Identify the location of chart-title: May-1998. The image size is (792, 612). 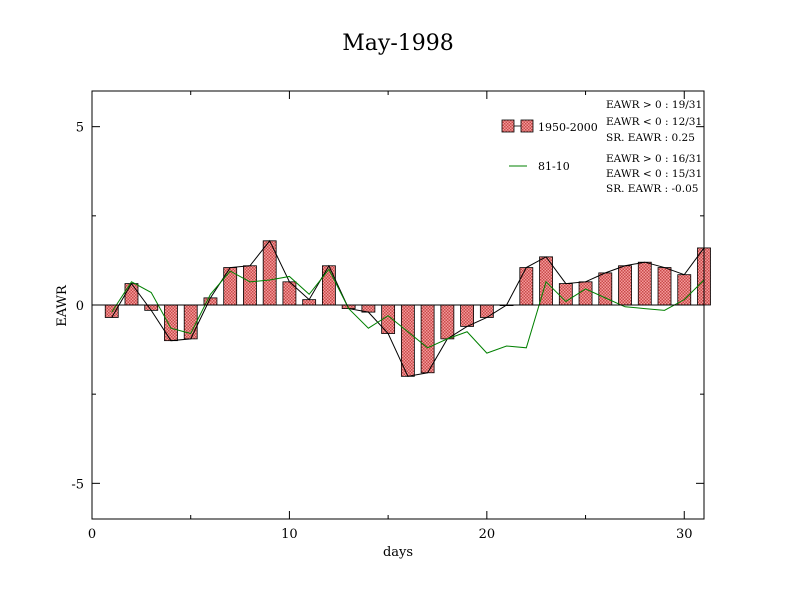
(398, 43).